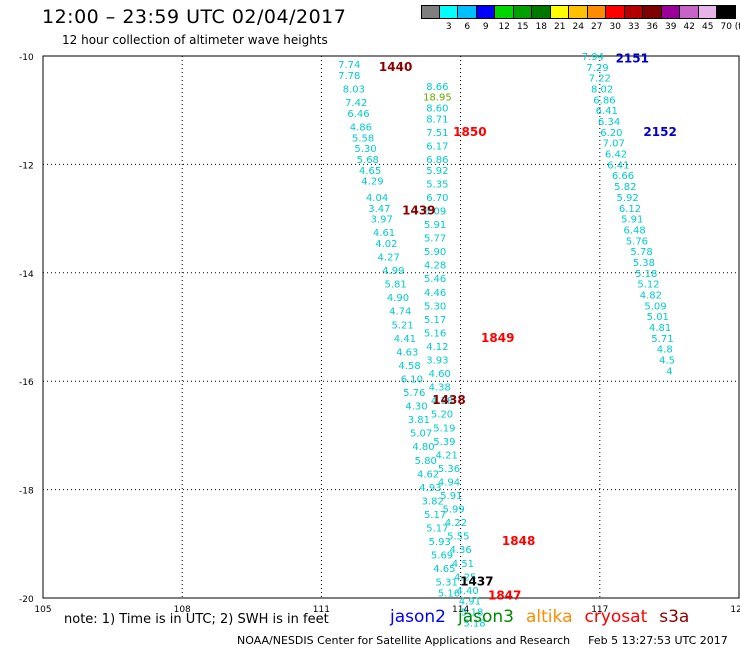 Image resolution: width=740 pixels, height=650 pixels. What do you see at coordinates (472, 613) in the screenshot?
I see `wave-height-value: 5.18` at bounding box center [472, 613].